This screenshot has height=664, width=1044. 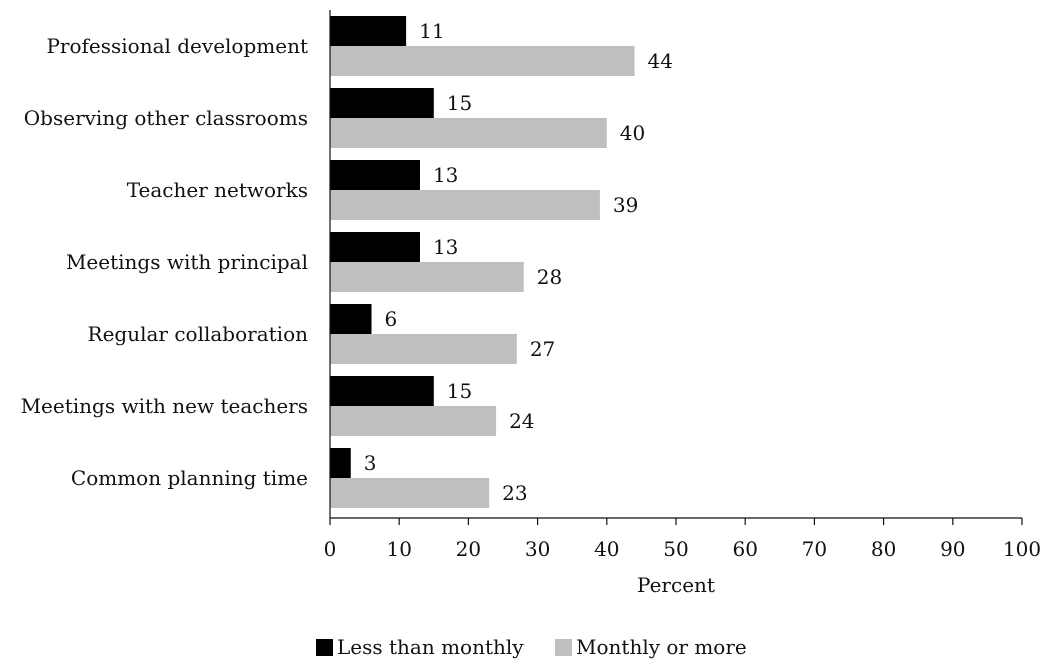 I want to click on x-tick-label-0: 0, so click(x=330, y=549).